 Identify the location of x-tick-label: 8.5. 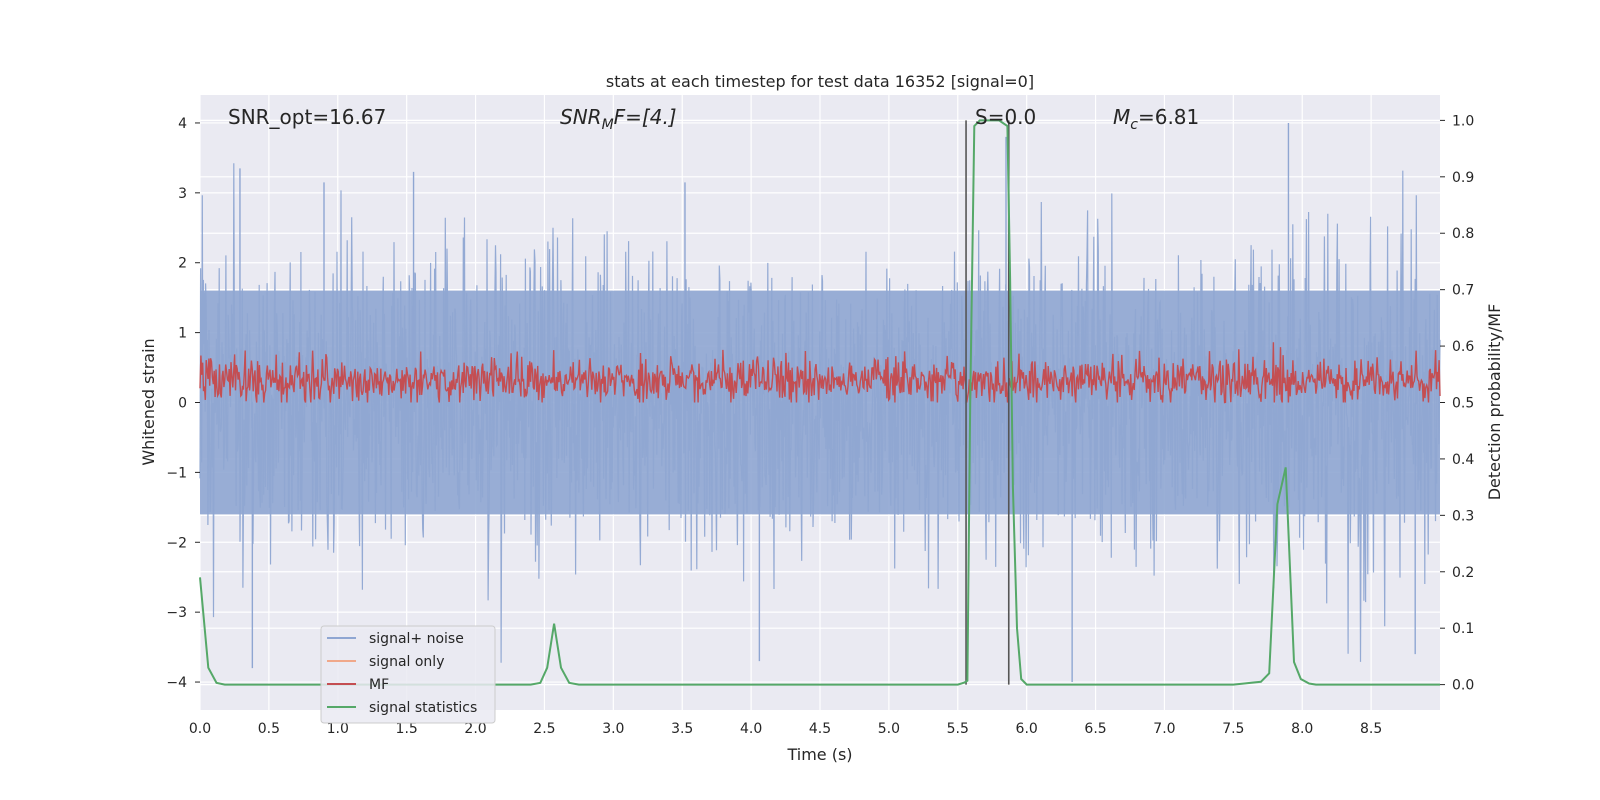
(1371, 729).